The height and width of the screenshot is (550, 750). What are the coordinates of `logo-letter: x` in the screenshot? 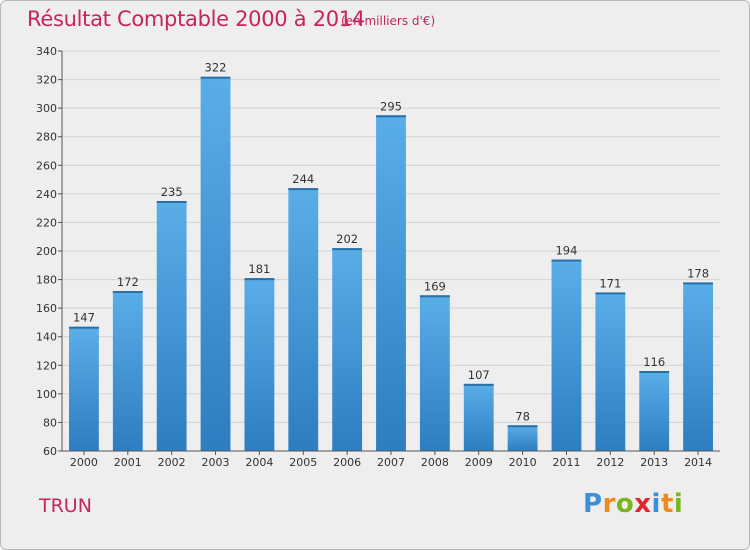 It's located at (643, 504).